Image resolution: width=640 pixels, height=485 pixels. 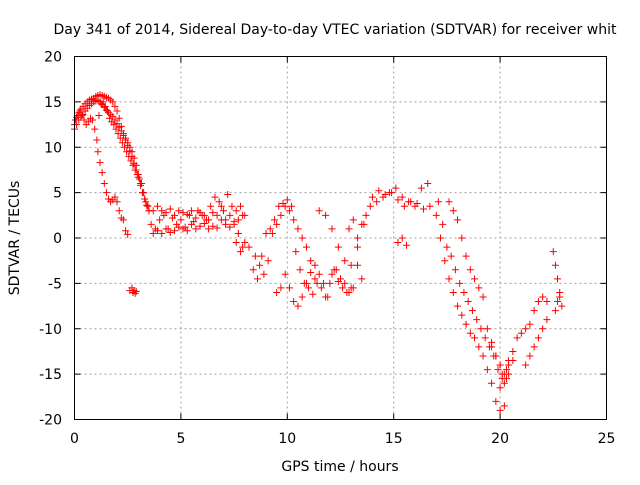 I want to click on x-tick-label: 25, so click(x=607, y=439).